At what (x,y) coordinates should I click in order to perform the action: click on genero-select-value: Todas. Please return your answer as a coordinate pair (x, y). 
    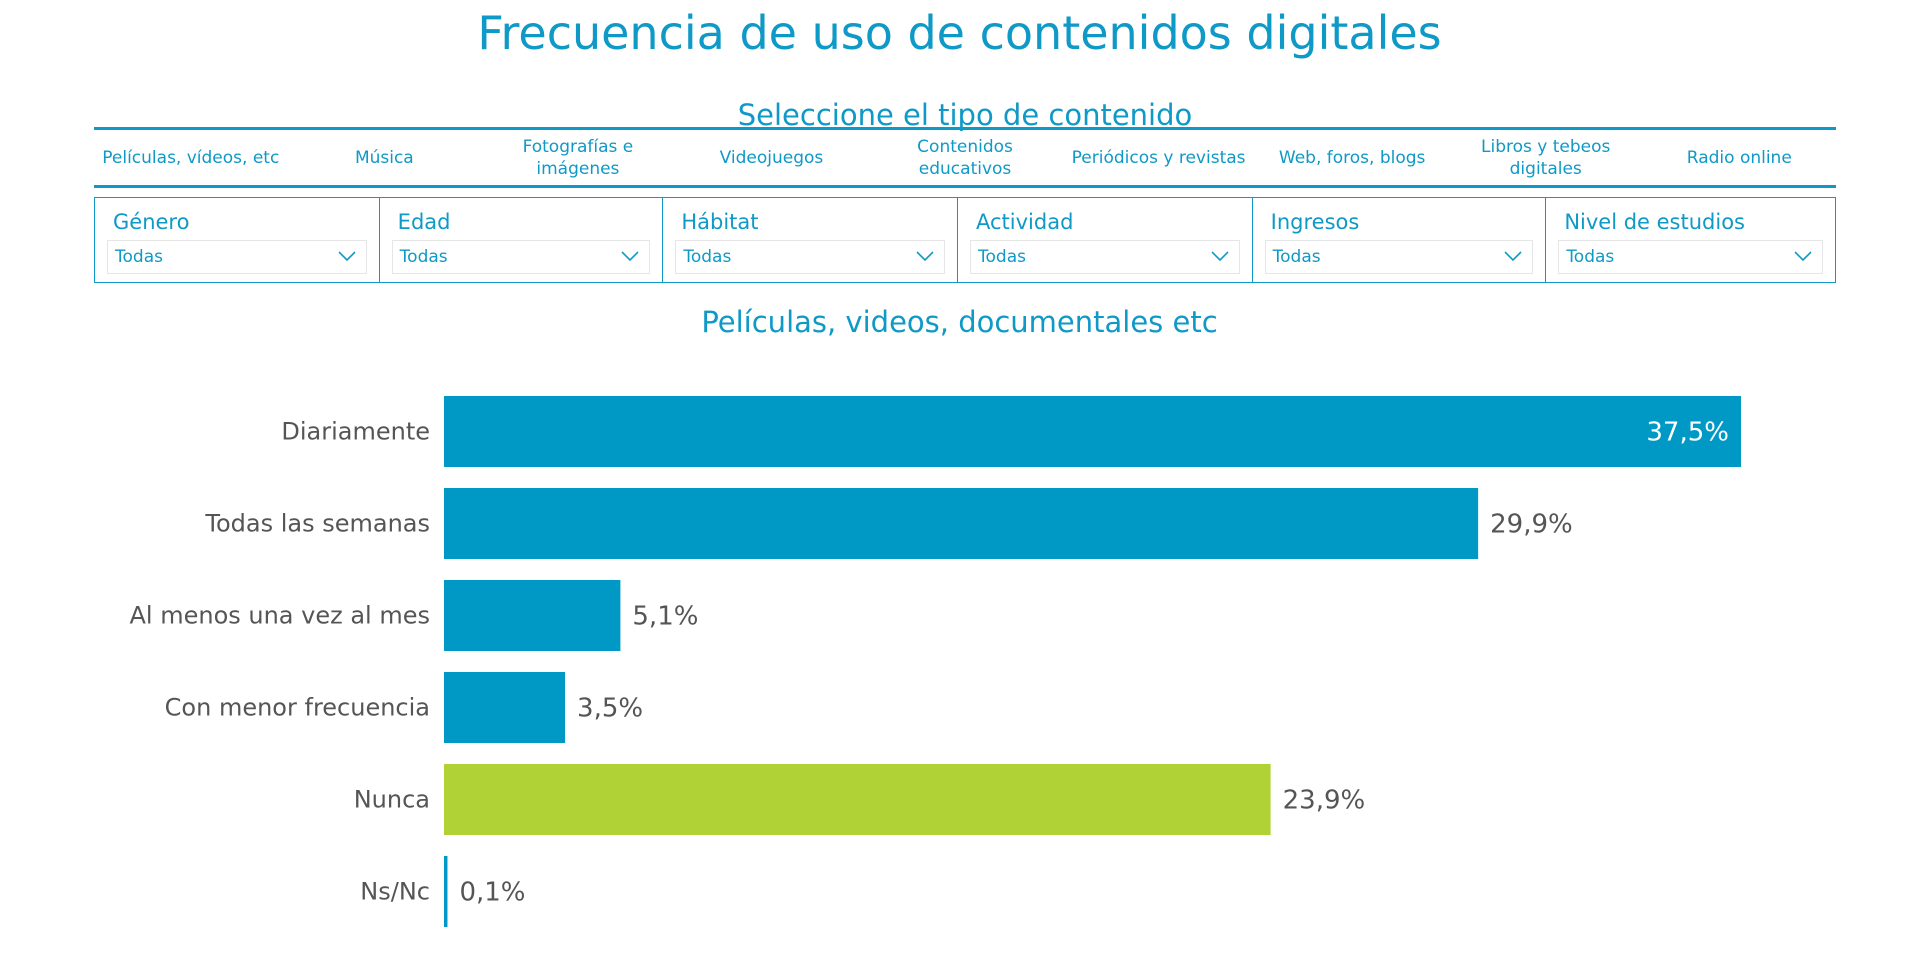
    Looking at the image, I should click on (139, 257).